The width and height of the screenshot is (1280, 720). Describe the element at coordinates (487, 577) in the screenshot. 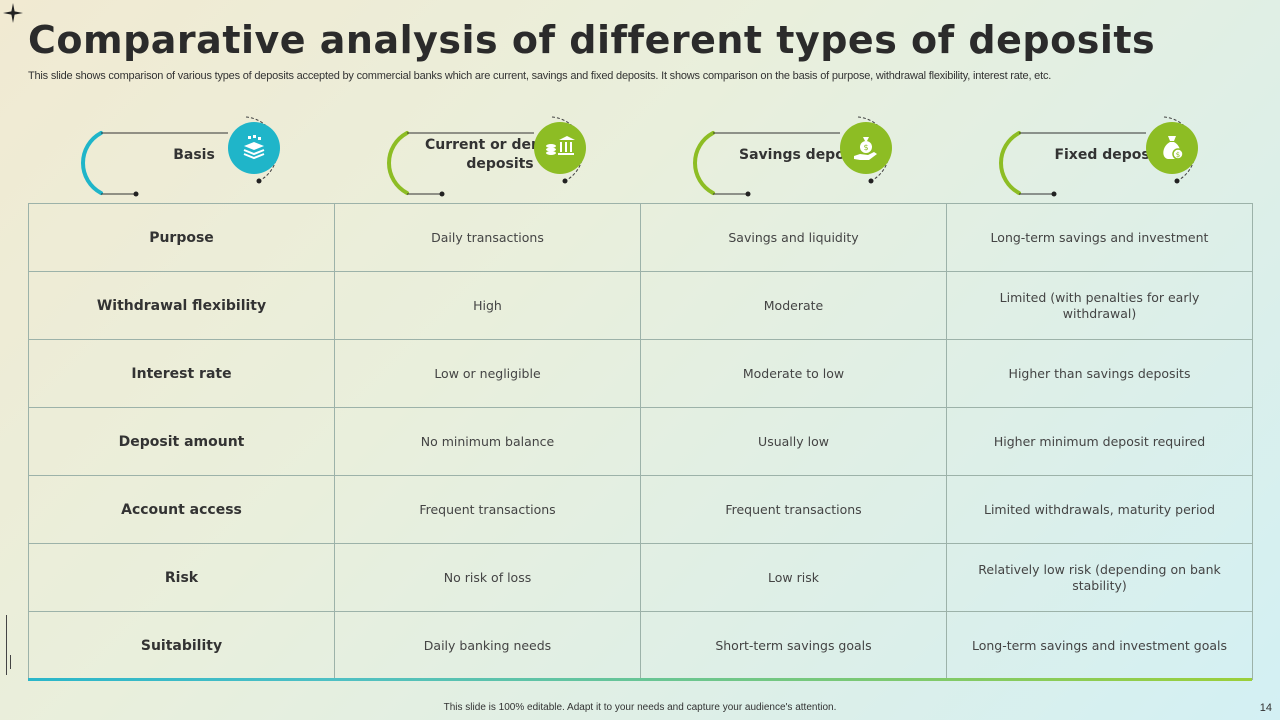

I see `table-cell: No risk of loss` at that location.